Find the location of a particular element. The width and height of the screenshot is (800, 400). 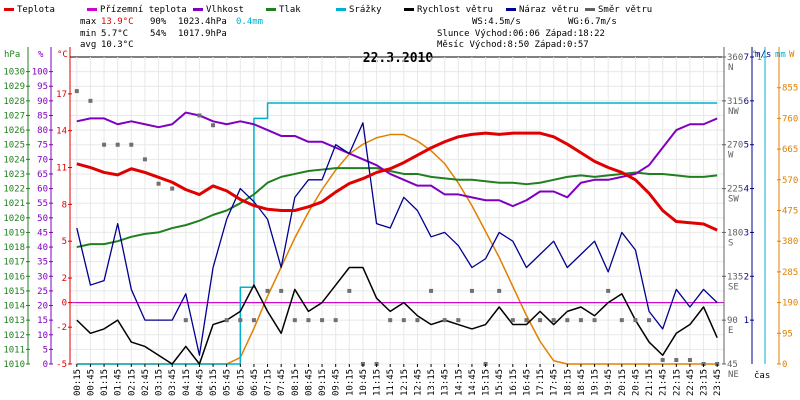

humidity-tick-label-18: 90 is located at coordinates (42, 102).